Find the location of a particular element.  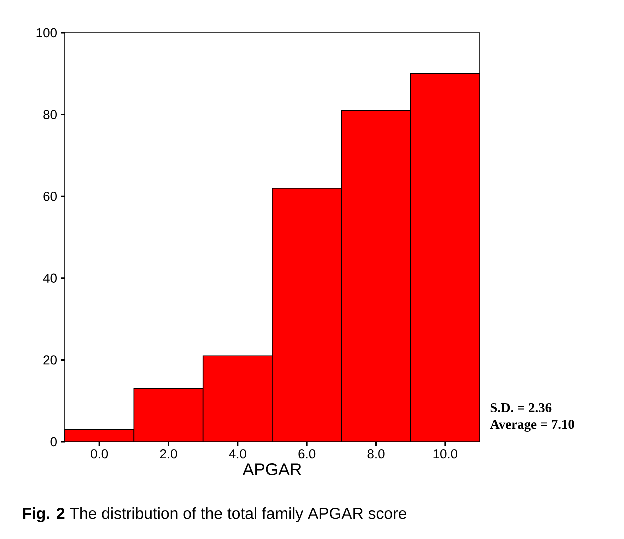

text: Fig. 2 The distribution of the total family APGAR score is located at coordinates (215, 515).